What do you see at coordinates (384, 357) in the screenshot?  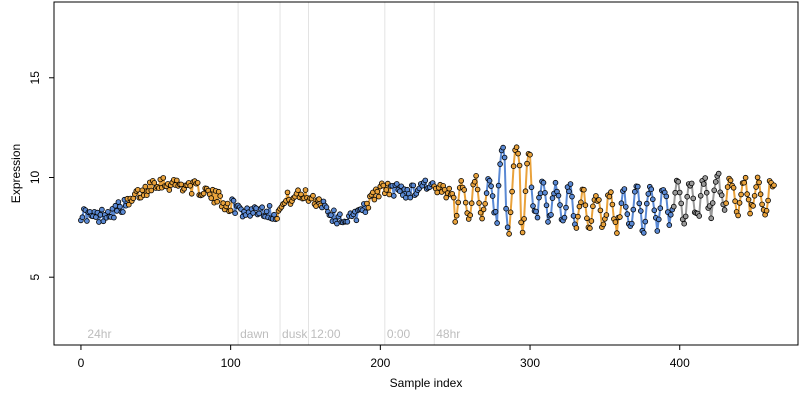 I see `x-axis: 0 100 200 300 400` at bounding box center [384, 357].